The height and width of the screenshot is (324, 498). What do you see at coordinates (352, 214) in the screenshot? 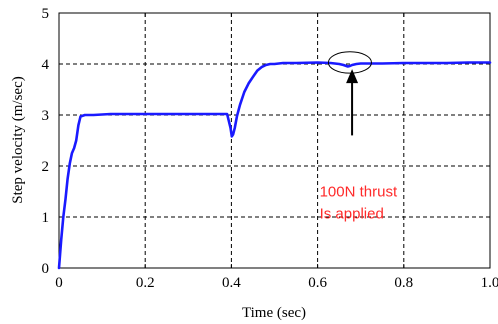
I see `annotation-text-line: Is applied` at bounding box center [352, 214].